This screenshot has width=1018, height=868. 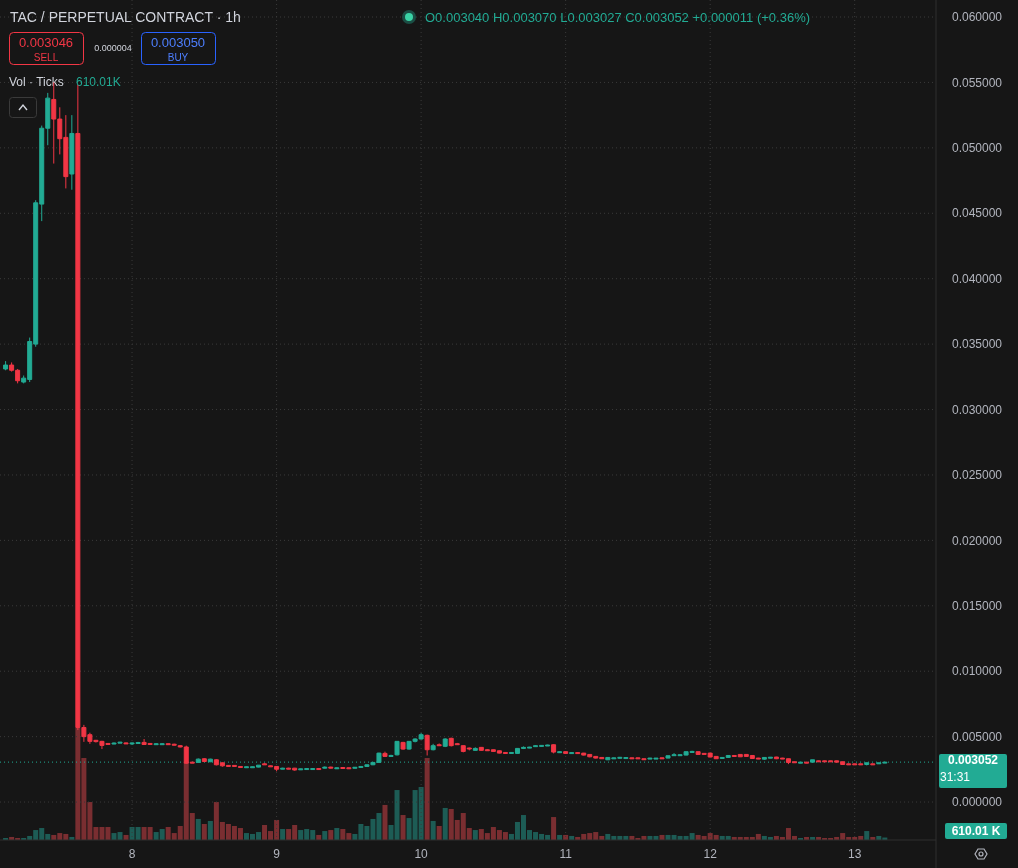 What do you see at coordinates (46, 42) in the screenshot?
I see `annotation: 0.003046` at bounding box center [46, 42].